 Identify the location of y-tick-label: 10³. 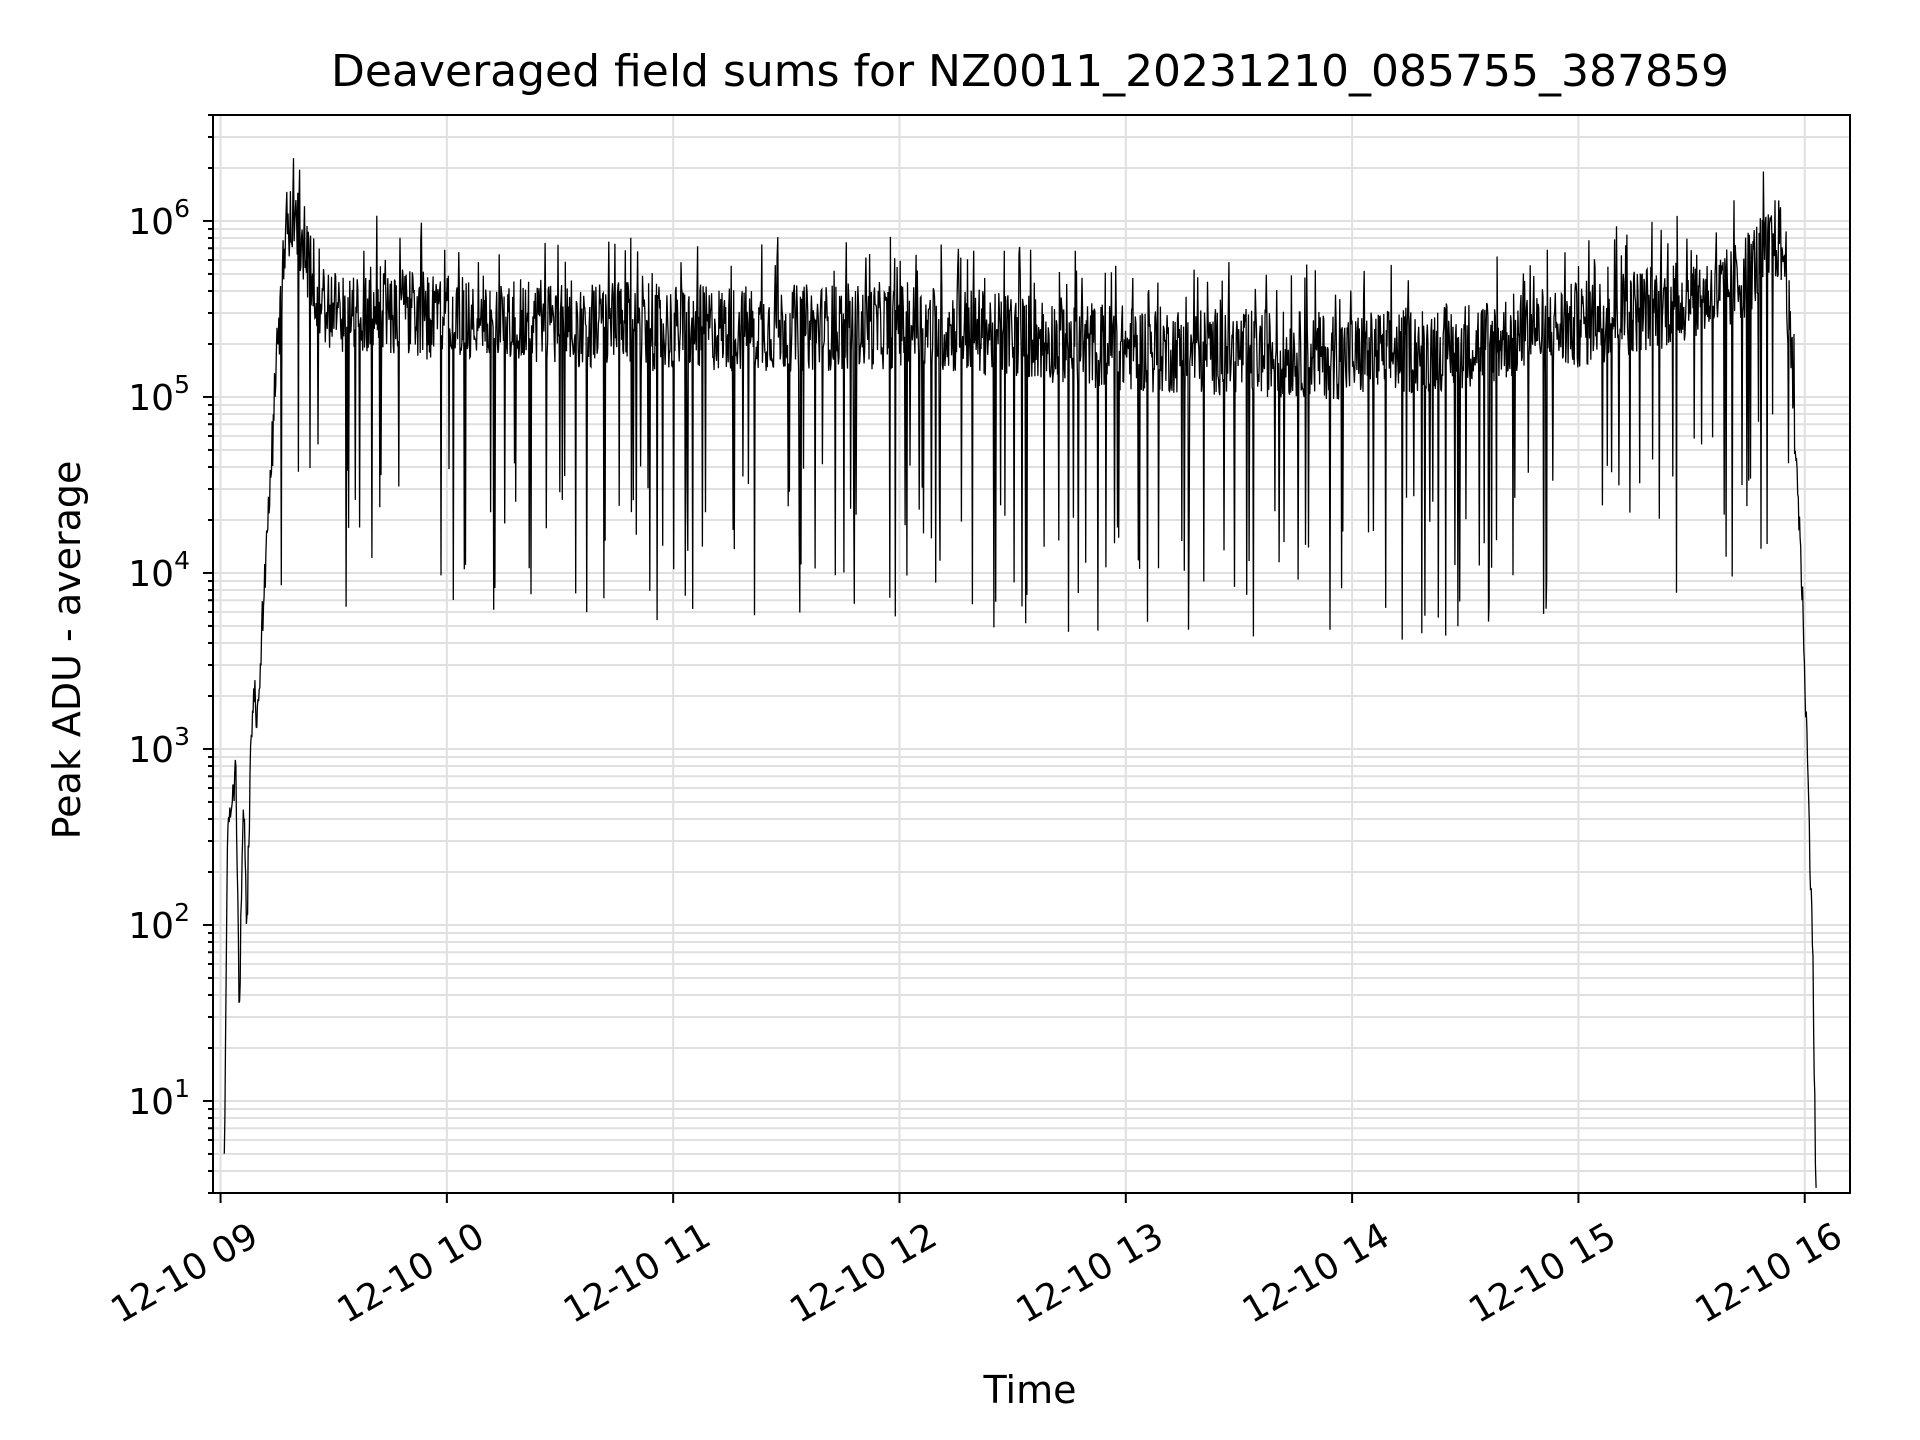
(159, 746).